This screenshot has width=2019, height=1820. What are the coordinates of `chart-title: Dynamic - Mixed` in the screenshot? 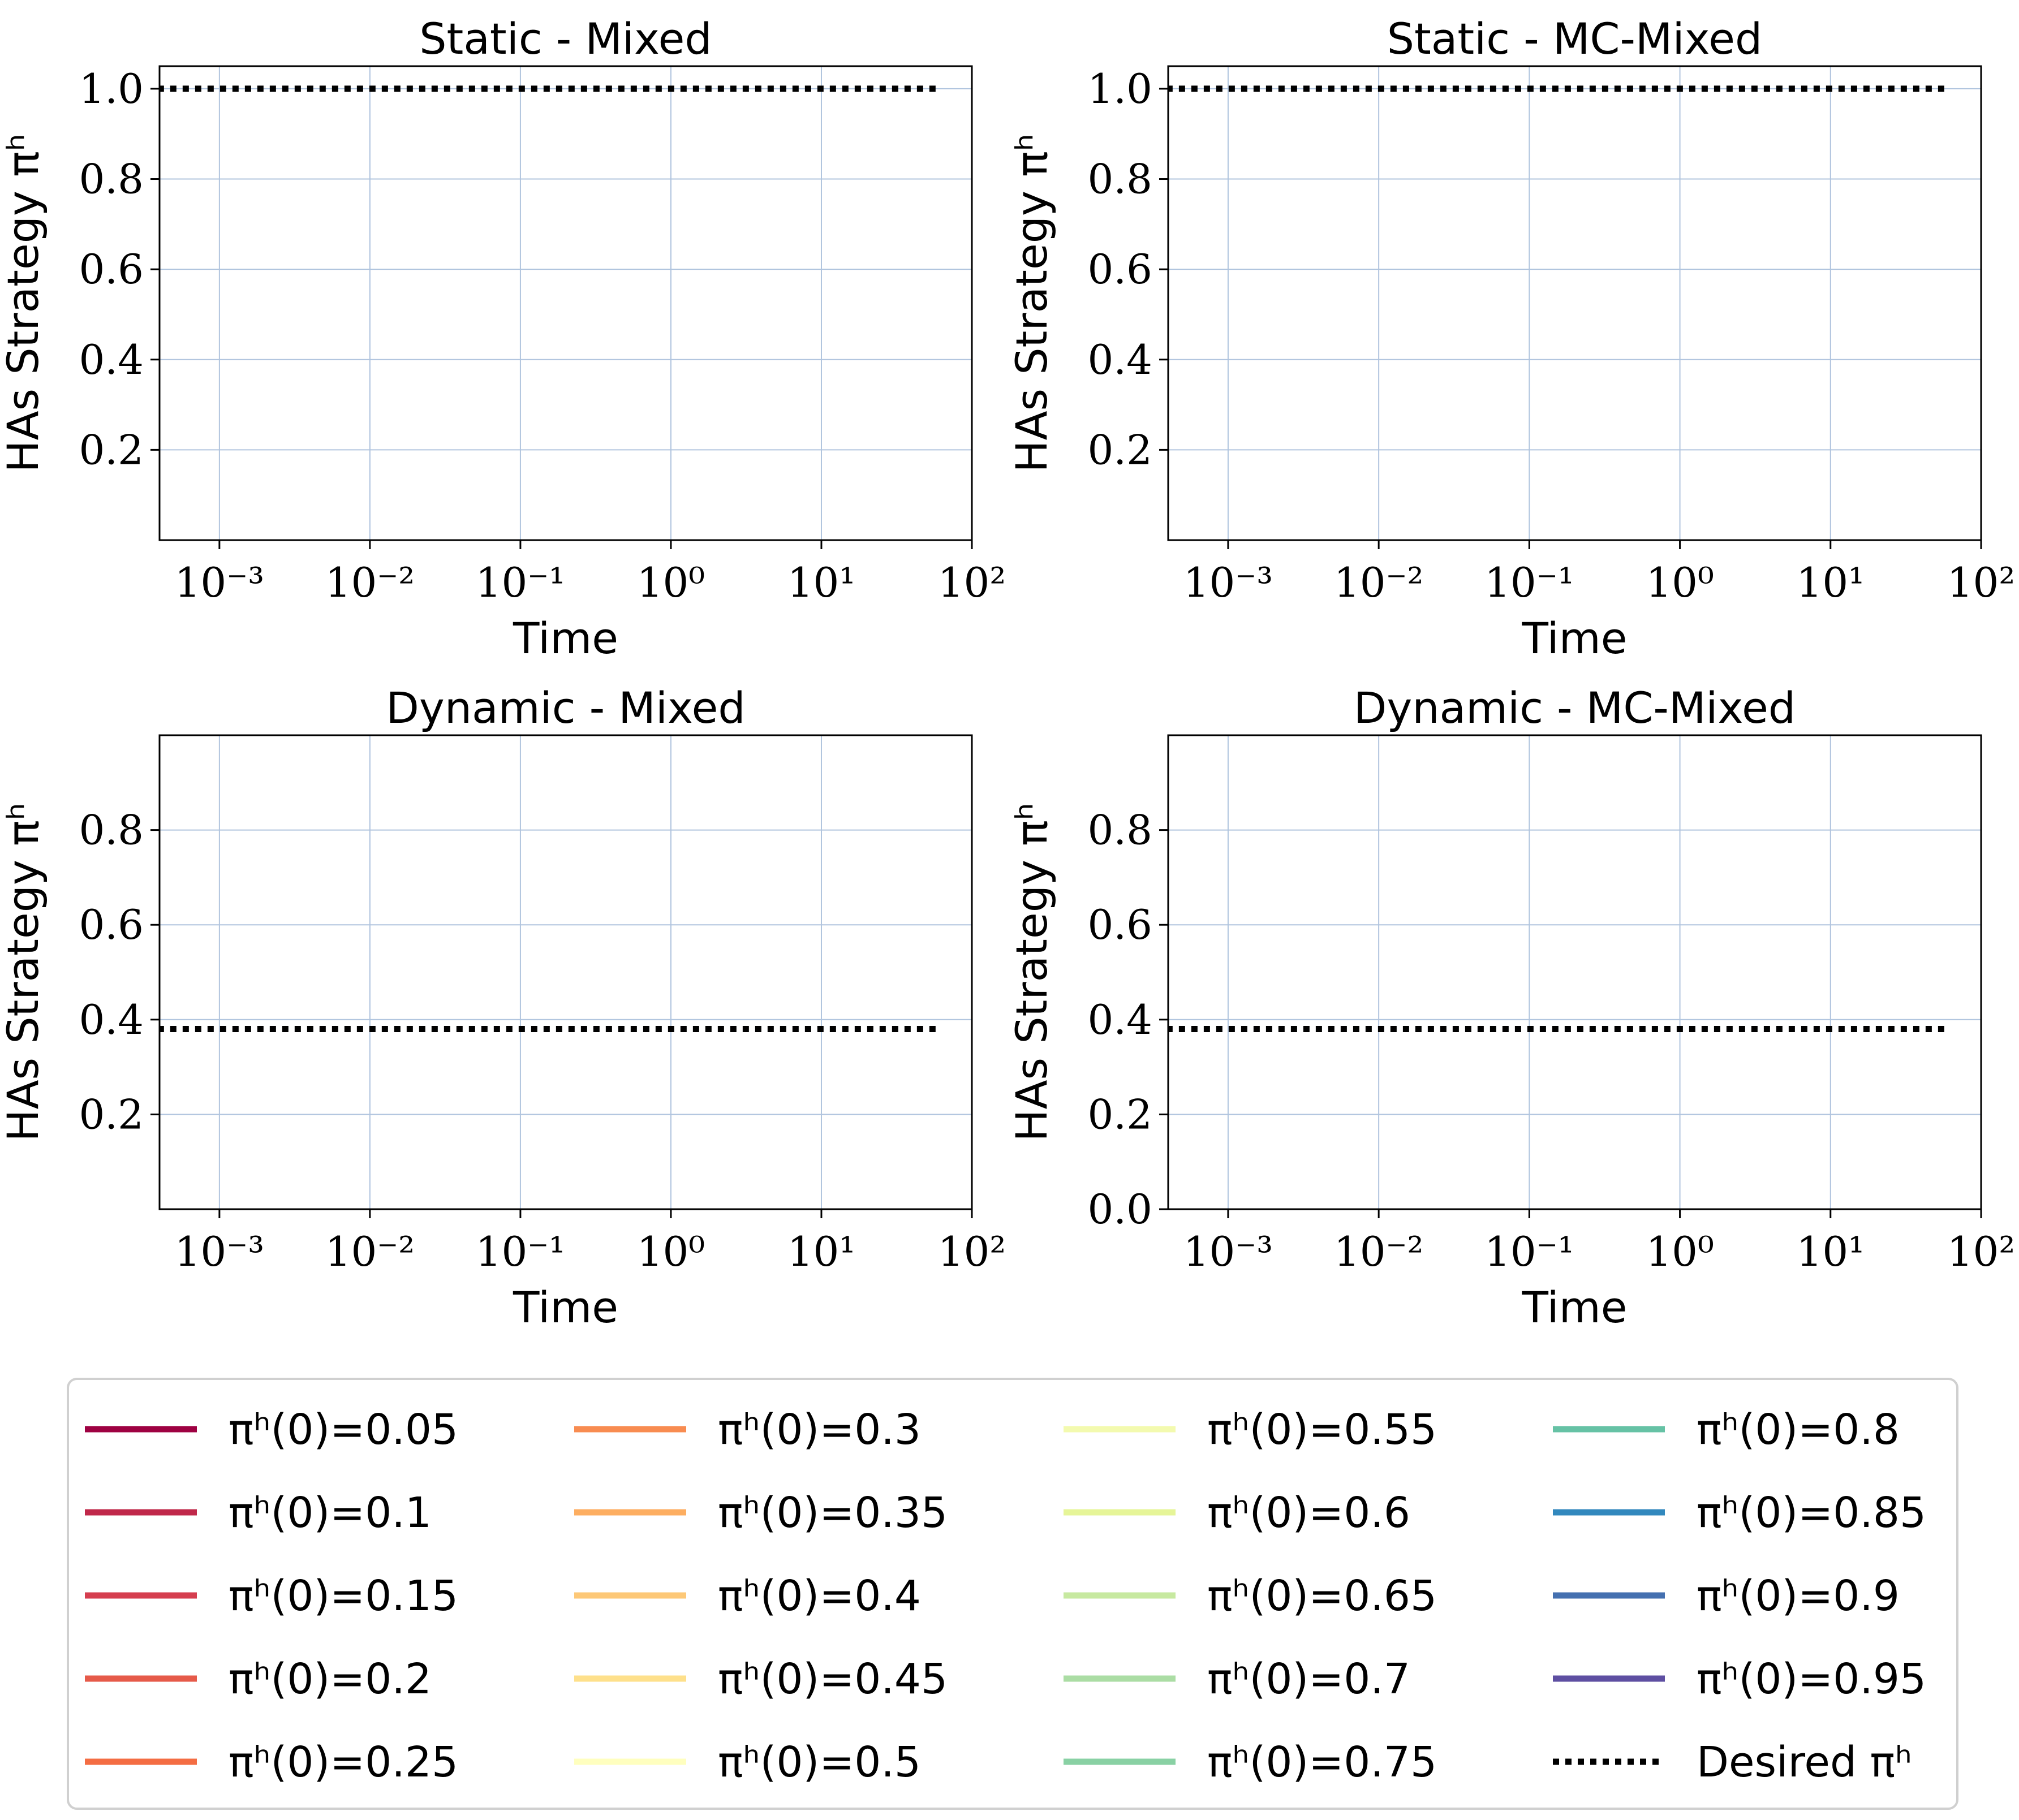 It's located at (565, 708).